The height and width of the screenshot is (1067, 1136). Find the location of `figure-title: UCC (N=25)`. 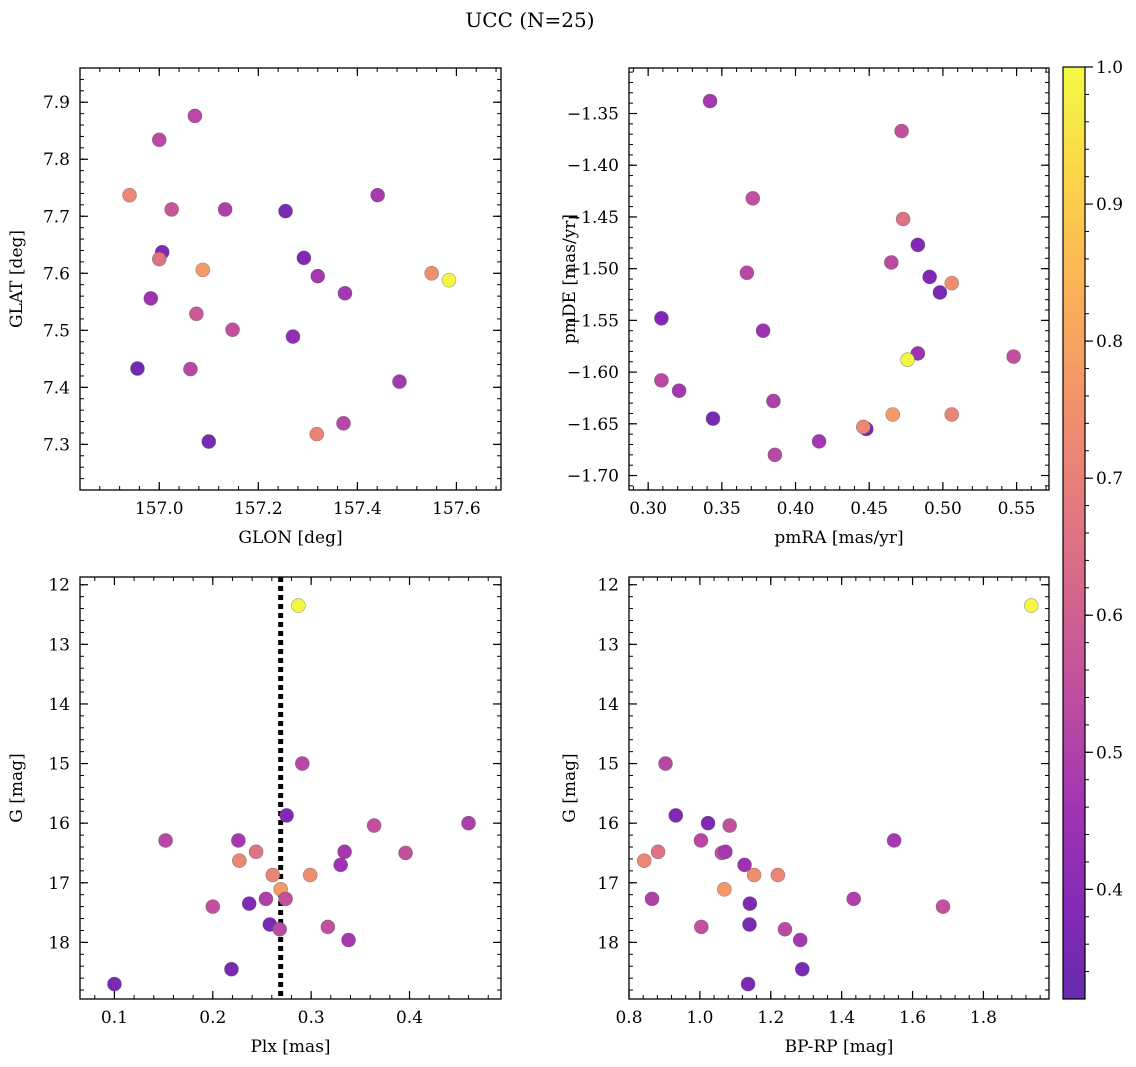

figure-title: UCC (N=25) is located at coordinates (529, 20).